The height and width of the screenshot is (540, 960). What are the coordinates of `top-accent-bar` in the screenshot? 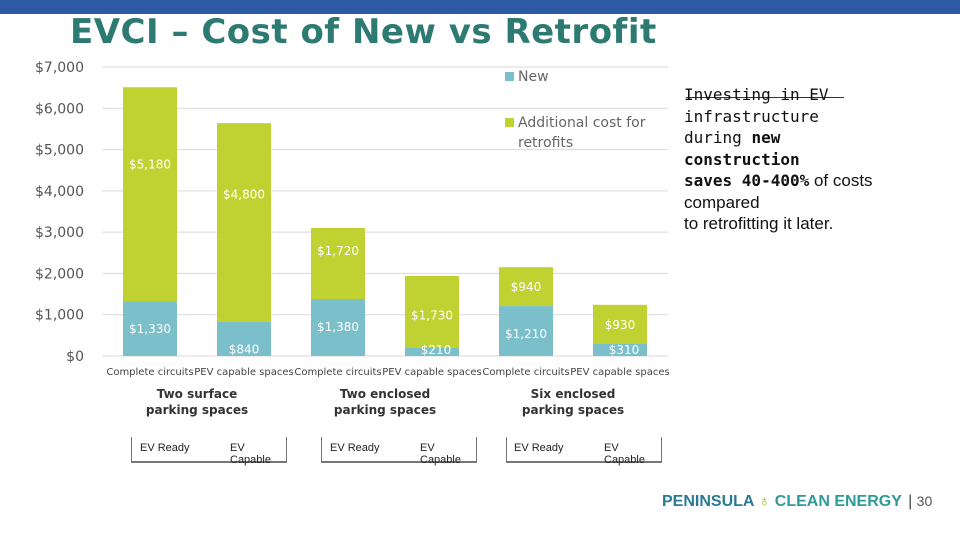 It's located at (480, 7).